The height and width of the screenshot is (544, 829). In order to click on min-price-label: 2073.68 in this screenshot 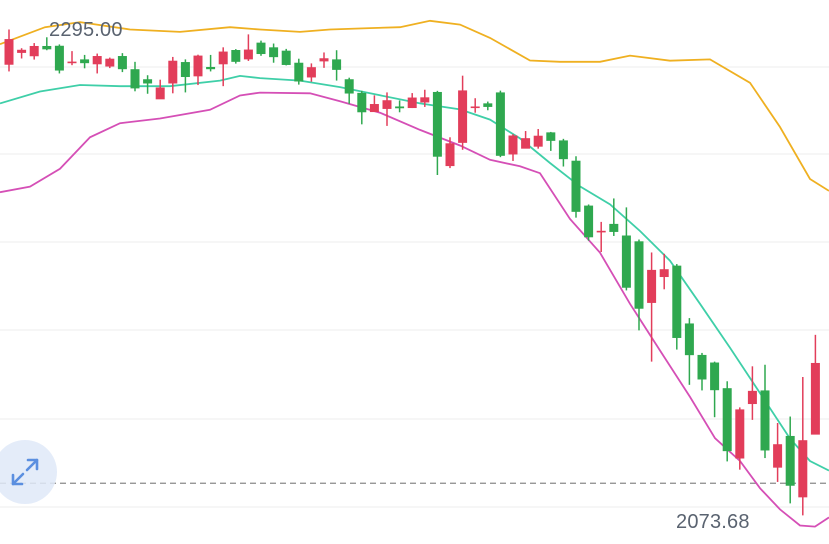, I will do `click(713, 522)`.